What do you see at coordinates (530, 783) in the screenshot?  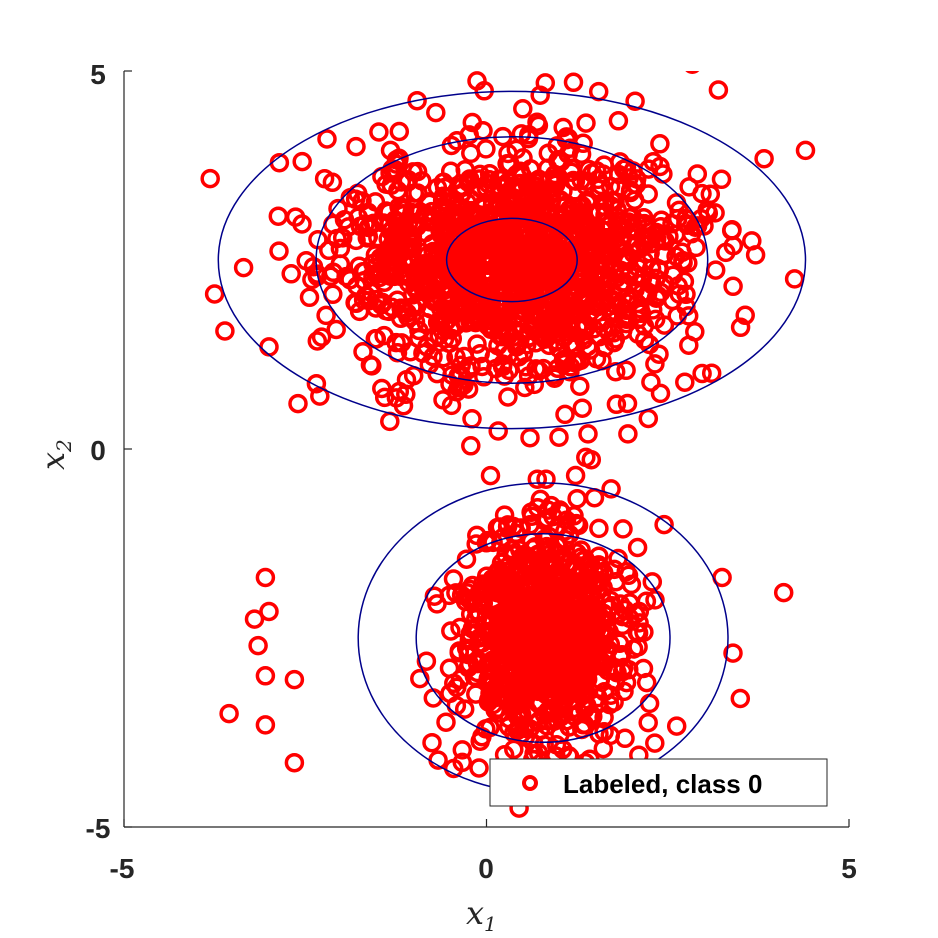 I see `legend-marker-icon` at bounding box center [530, 783].